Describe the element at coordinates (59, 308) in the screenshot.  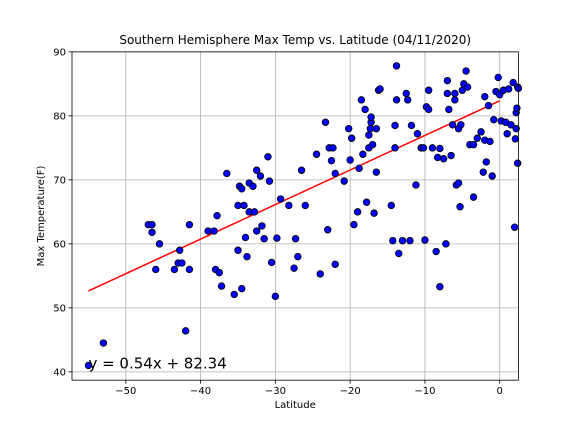
I see `y-tick-label: 50` at that location.